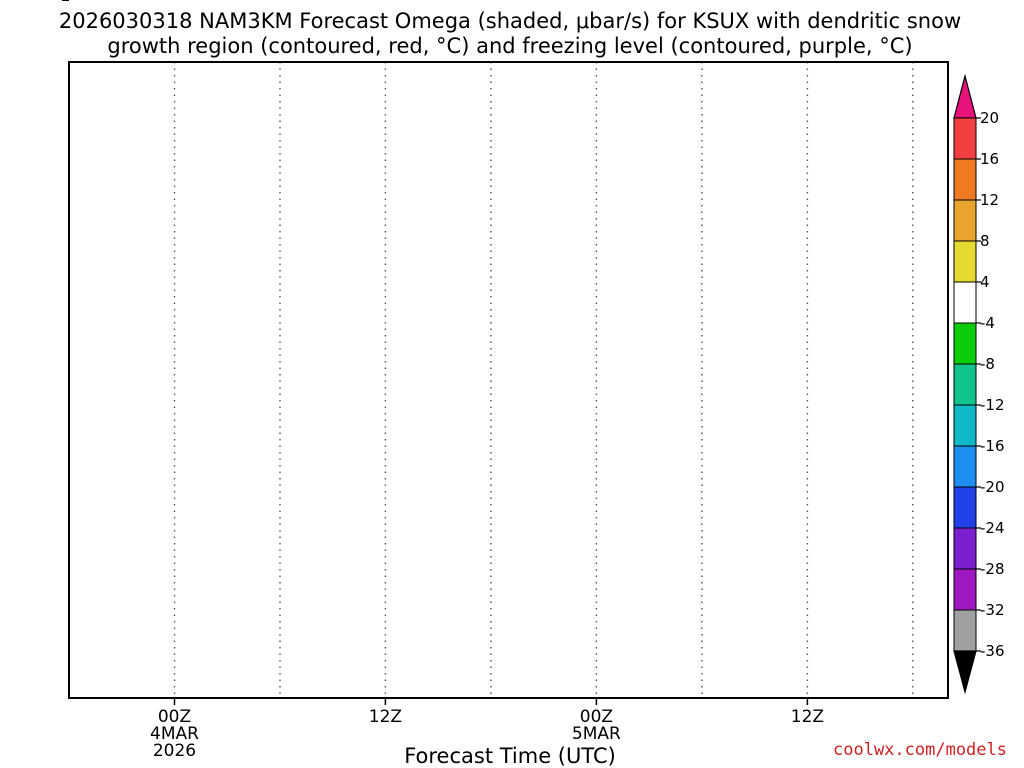 The height and width of the screenshot is (768, 1024). What do you see at coordinates (989, 159) in the screenshot?
I see `colorbar-tick-label: 16` at bounding box center [989, 159].